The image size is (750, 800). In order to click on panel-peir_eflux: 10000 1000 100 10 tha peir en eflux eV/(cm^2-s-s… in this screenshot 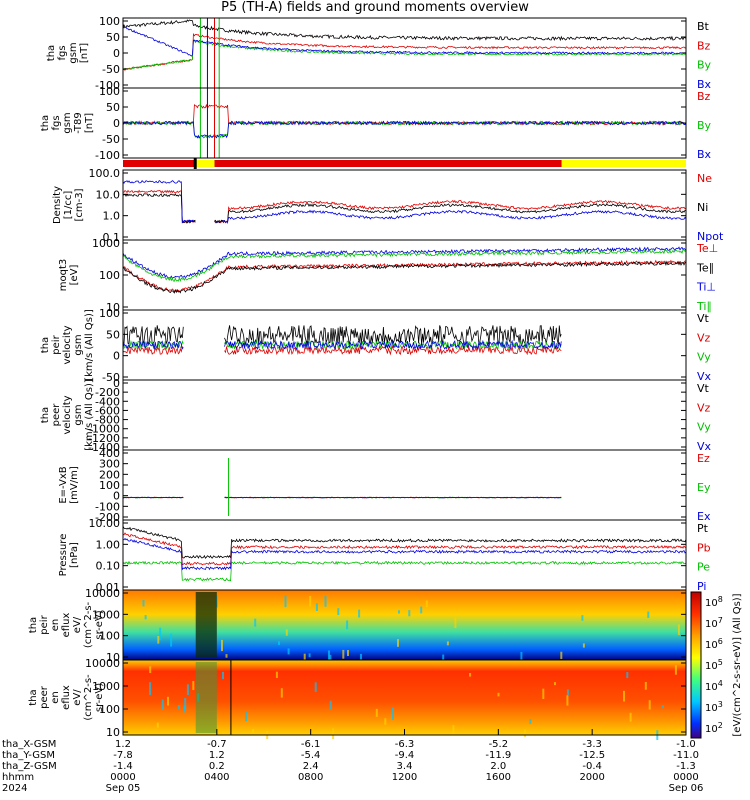, I will do `click(357, 627)`.